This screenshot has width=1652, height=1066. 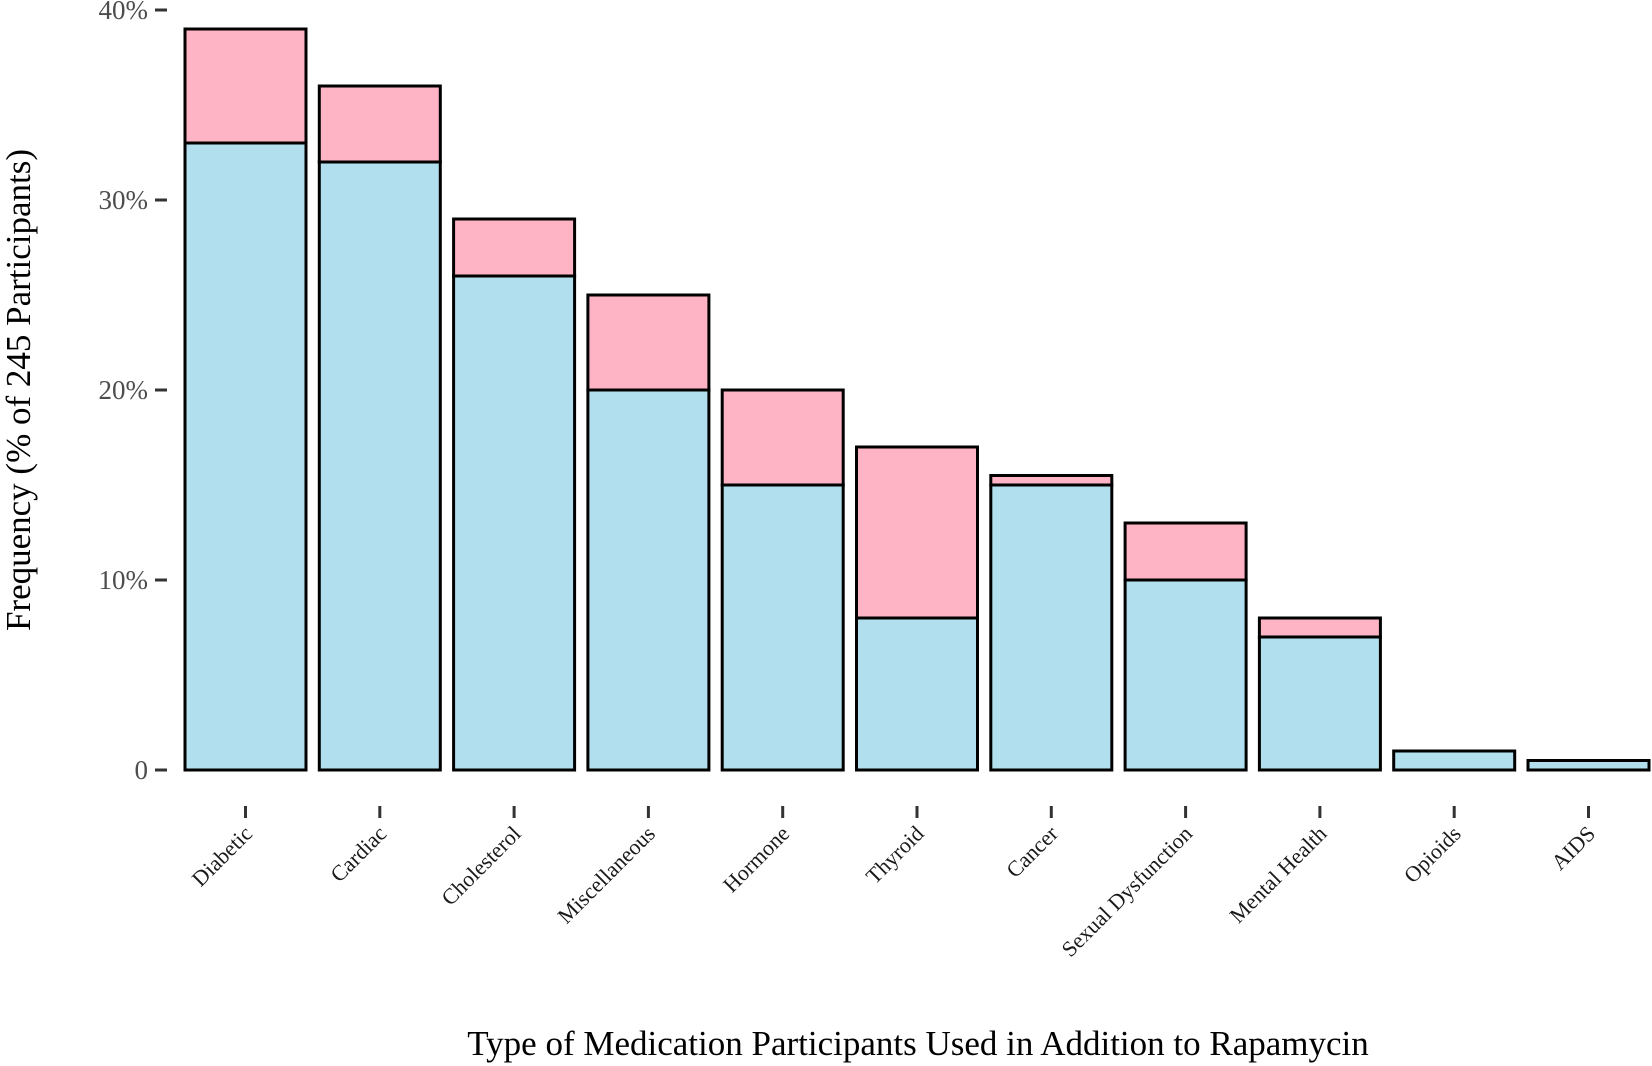 I want to click on x-tick-label-mental-health: Mental Health, so click(x=1277, y=874).